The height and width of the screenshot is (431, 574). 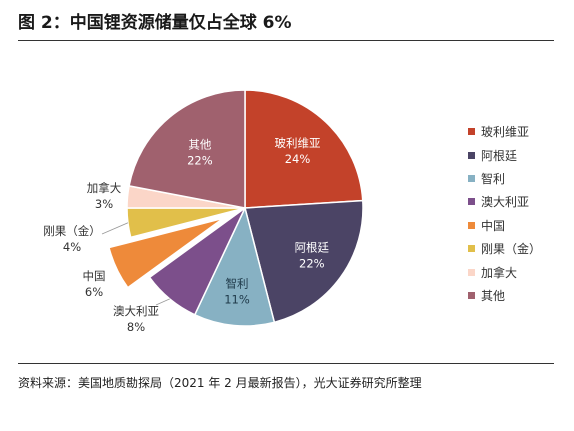 What do you see at coordinates (94, 276) in the screenshot?
I see `slice-label-4: 中国` at bounding box center [94, 276].